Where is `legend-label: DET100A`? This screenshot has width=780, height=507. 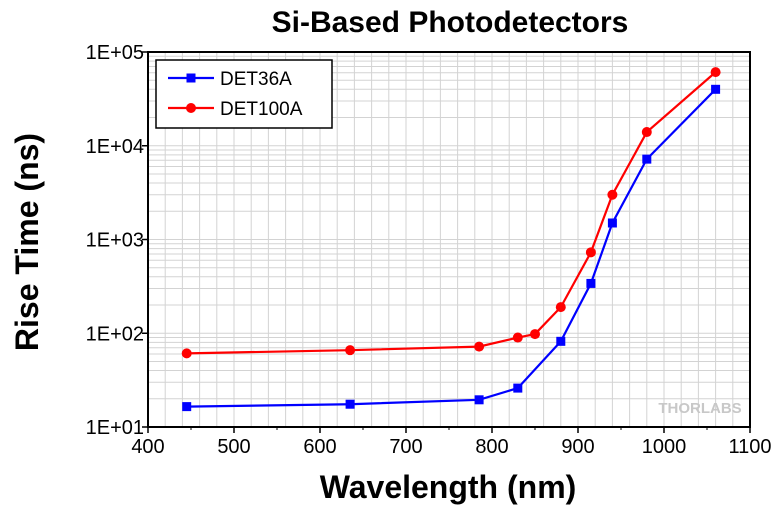 legend-label: DET100A is located at coordinates (261, 109).